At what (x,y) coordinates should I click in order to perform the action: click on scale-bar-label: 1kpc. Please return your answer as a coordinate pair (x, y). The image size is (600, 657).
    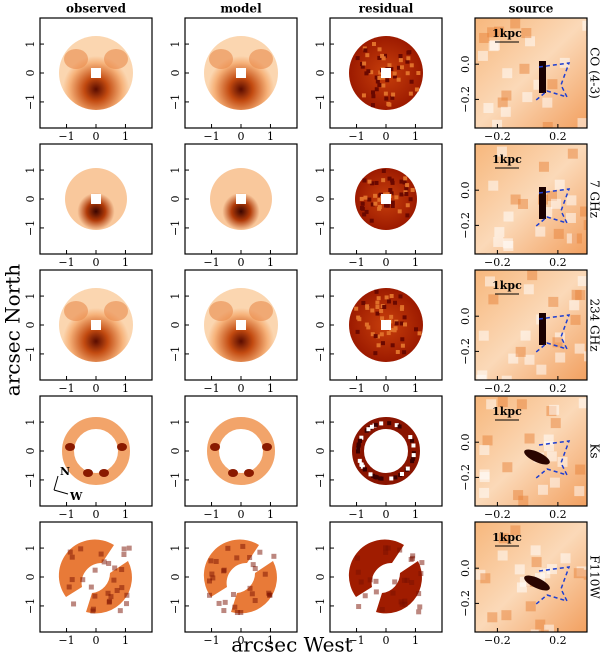
    Looking at the image, I should click on (507, 33).